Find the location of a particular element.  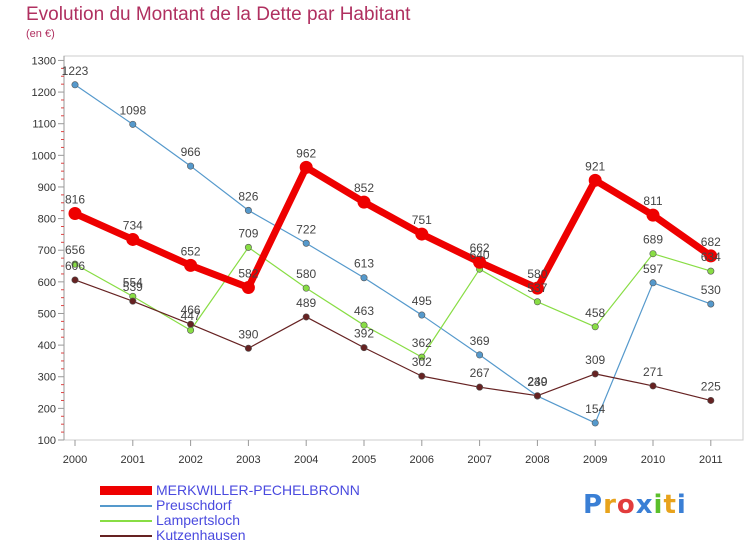

y-tick-label: 500 is located at coordinates (47, 314).